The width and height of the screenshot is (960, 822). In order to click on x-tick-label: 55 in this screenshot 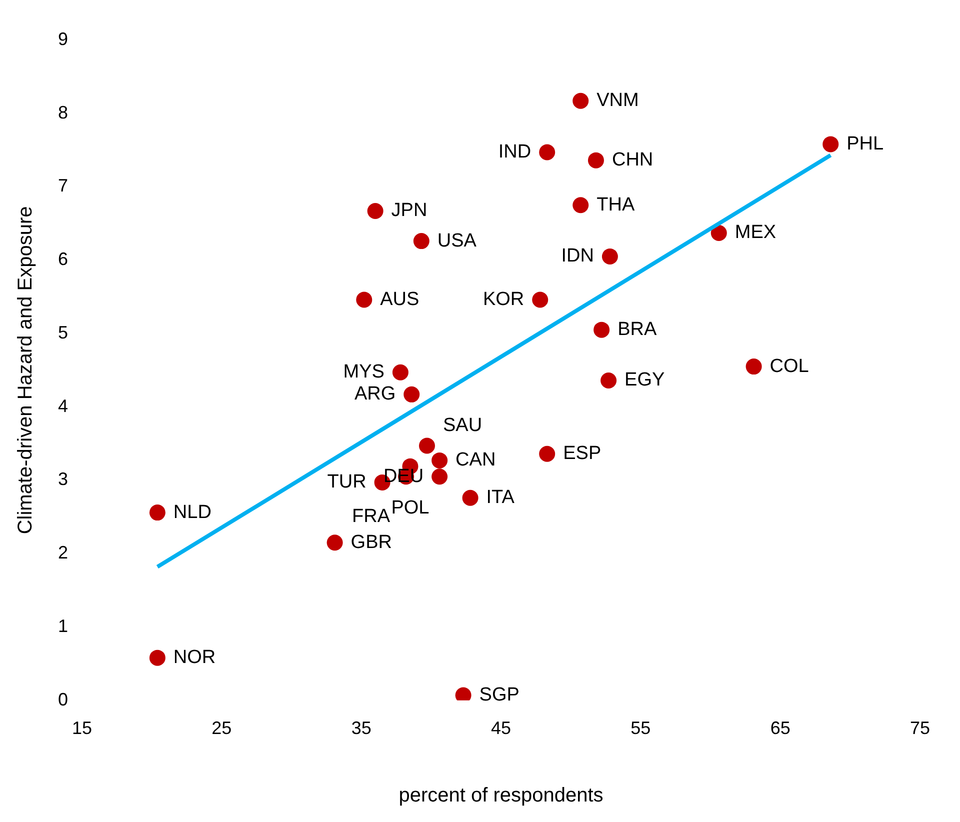, I will do `click(640, 728)`.